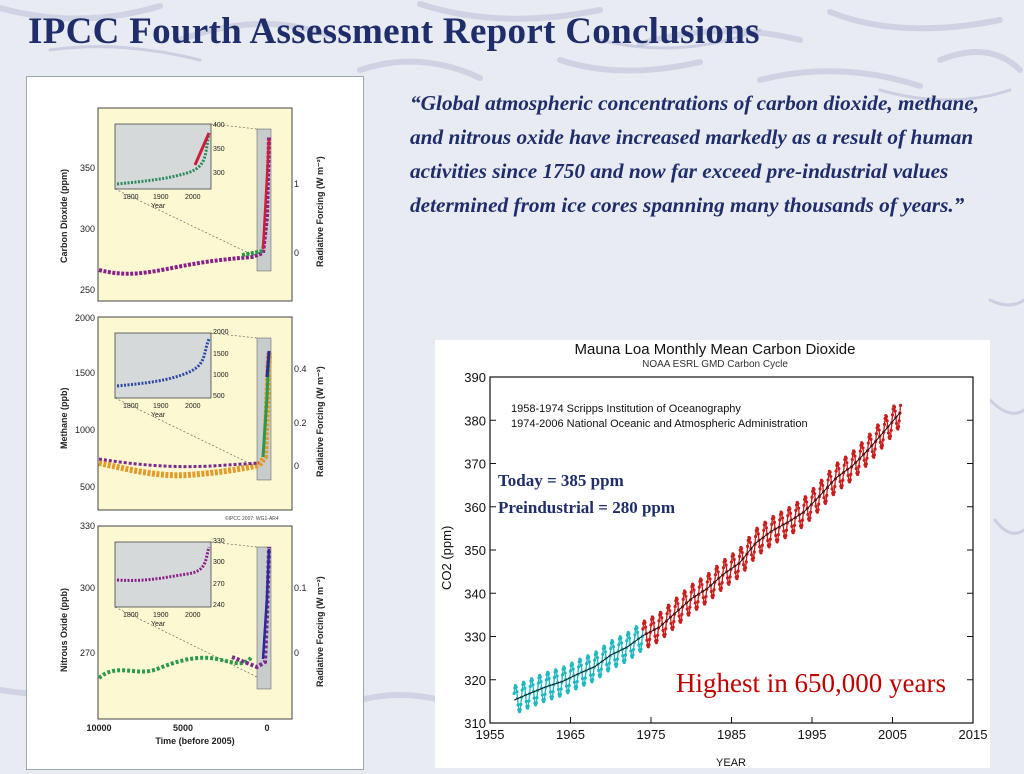  I want to click on n2o-ytick: 270, so click(87, 653).